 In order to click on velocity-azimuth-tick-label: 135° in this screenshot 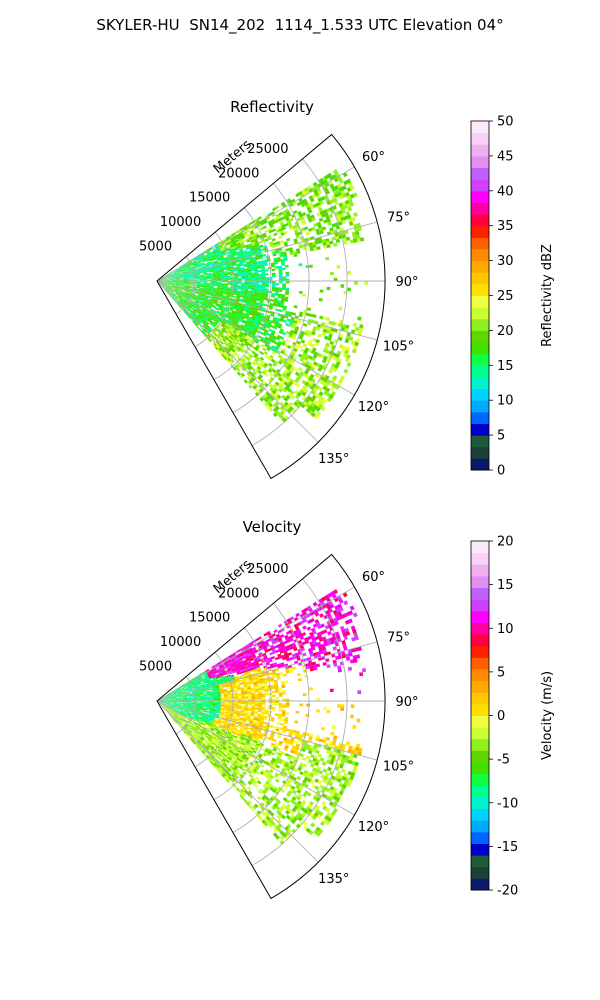, I will do `click(333, 879)`.